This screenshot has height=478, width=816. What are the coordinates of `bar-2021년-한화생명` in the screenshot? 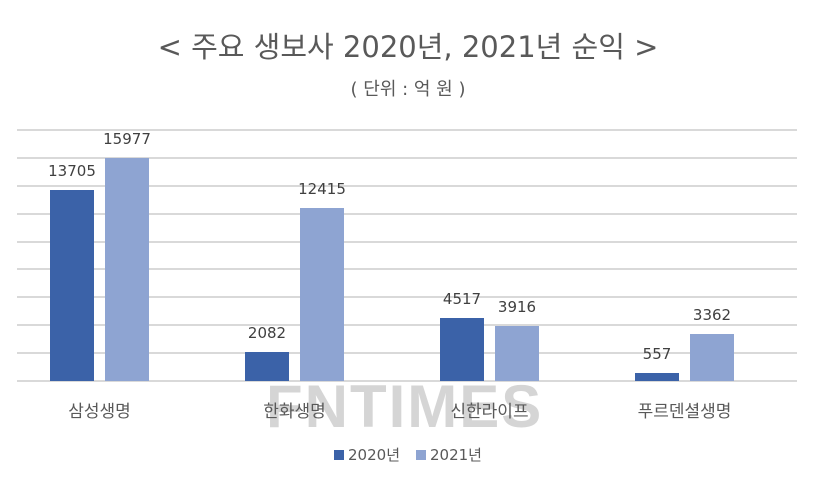 It's located at (322, 294).